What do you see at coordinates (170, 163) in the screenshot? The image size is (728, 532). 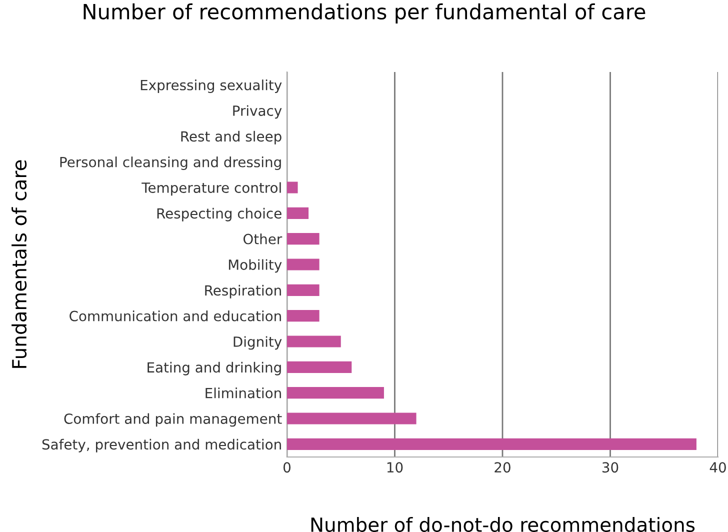 I see `y-tick-label: Personal cleansing and dressing` at bounding box center [170, 163].